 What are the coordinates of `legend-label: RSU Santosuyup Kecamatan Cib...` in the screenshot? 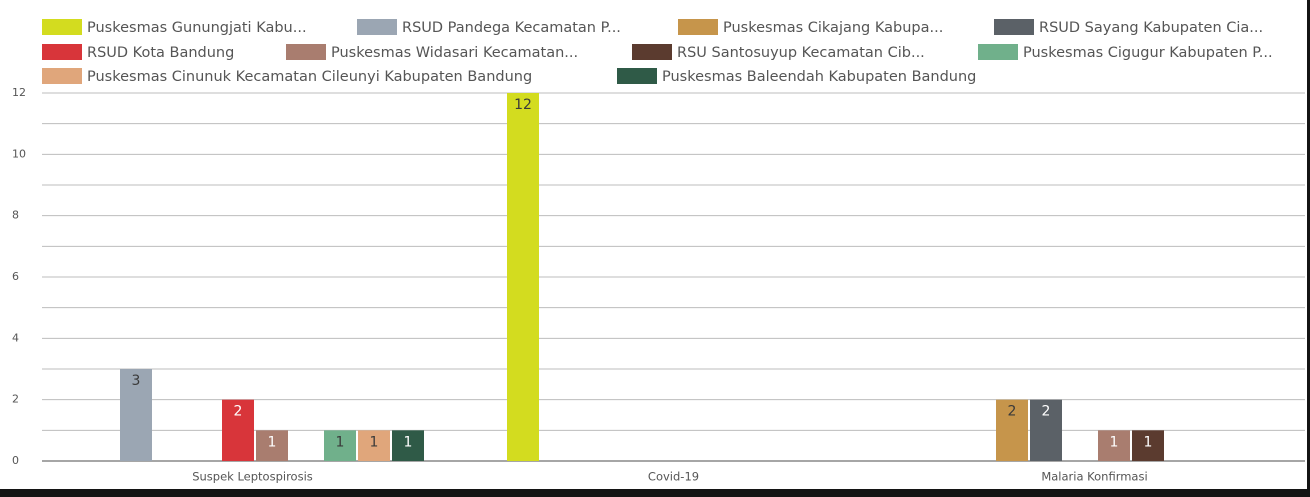 It's located at (801, 53).